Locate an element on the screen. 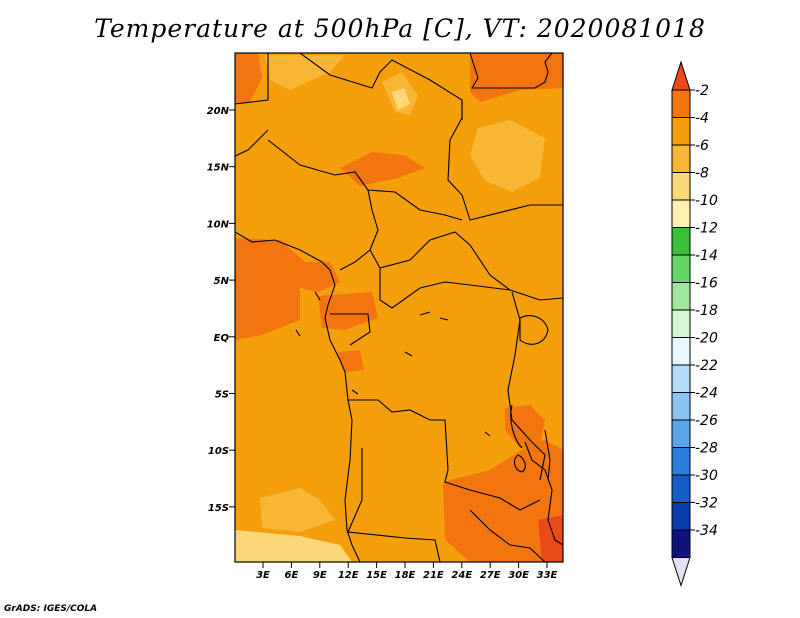 The width and height of the screenshot is (800, 618). border-angola-south is located at coordinates (394, 505).